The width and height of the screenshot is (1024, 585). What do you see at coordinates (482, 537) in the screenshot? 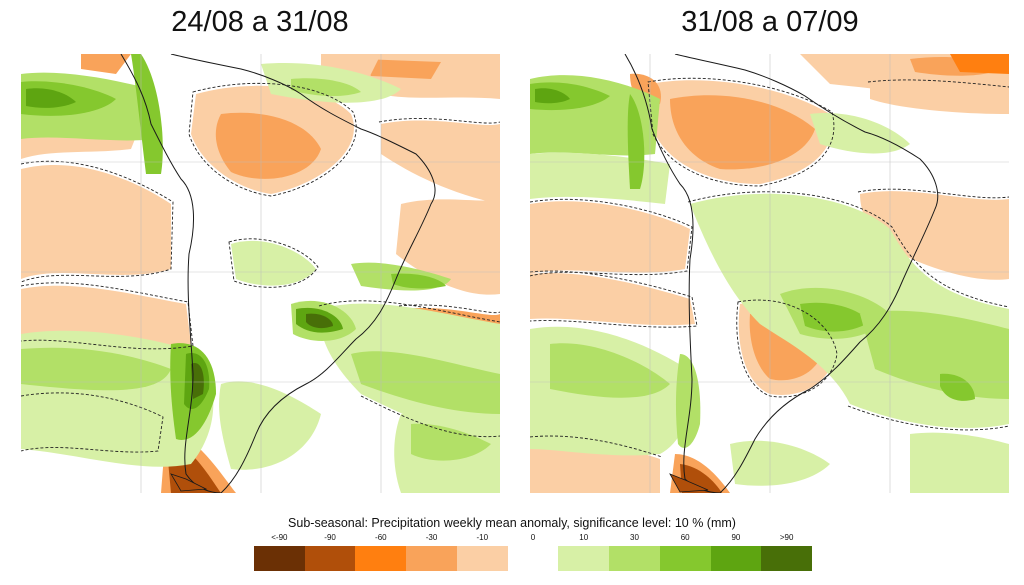
I see `legend-tick-label: -10` at bounding box center [482, 537].